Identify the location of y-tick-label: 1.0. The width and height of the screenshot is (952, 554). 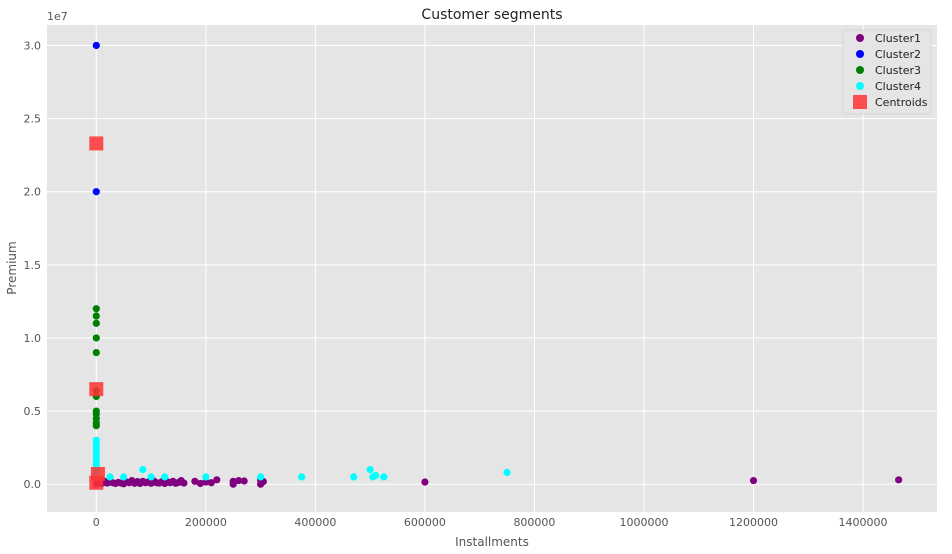
(33, 338).